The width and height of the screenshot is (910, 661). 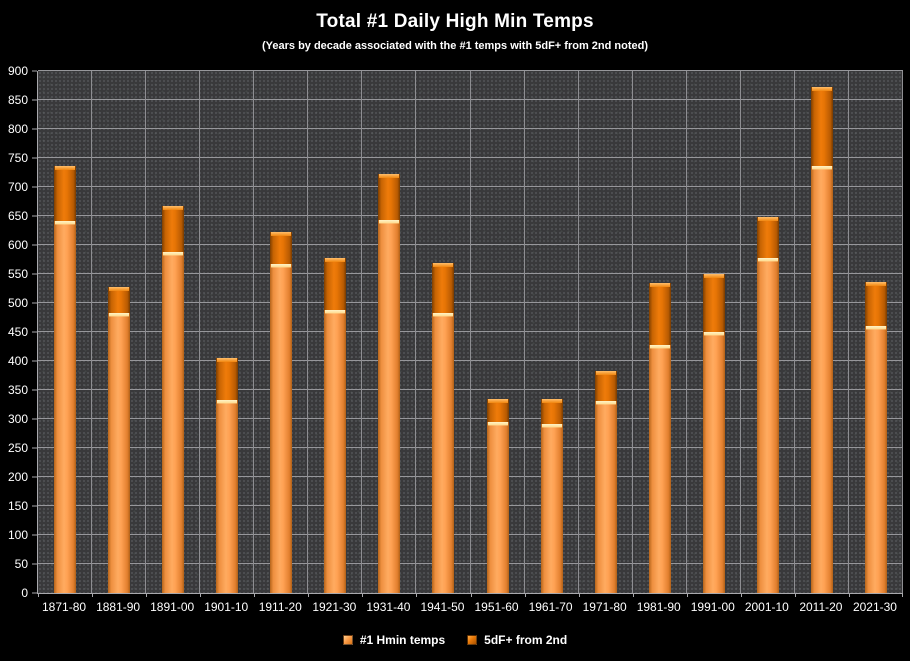 I want to click on x-axis-label: 1961-70, so click(x=550, y=607).